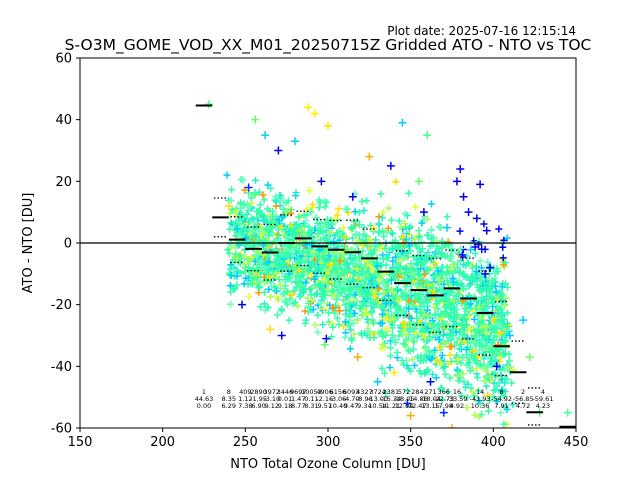 This screenshot has height=480, width=640. What do you see at coordinates (523, 392) in the screenshot?
I see `bin-annotation-text: 2` at bounding box center [523, 392].